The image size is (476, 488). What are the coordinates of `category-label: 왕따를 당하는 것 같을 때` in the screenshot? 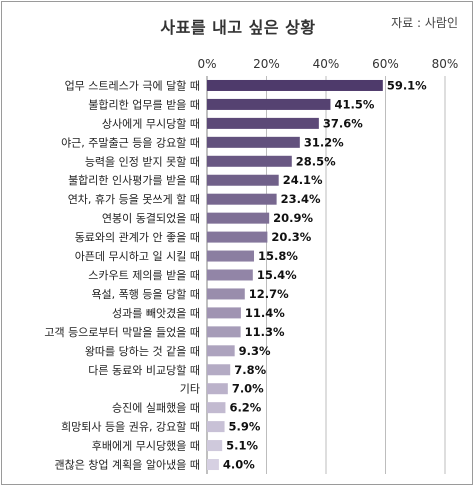 It's located at (142, 351).